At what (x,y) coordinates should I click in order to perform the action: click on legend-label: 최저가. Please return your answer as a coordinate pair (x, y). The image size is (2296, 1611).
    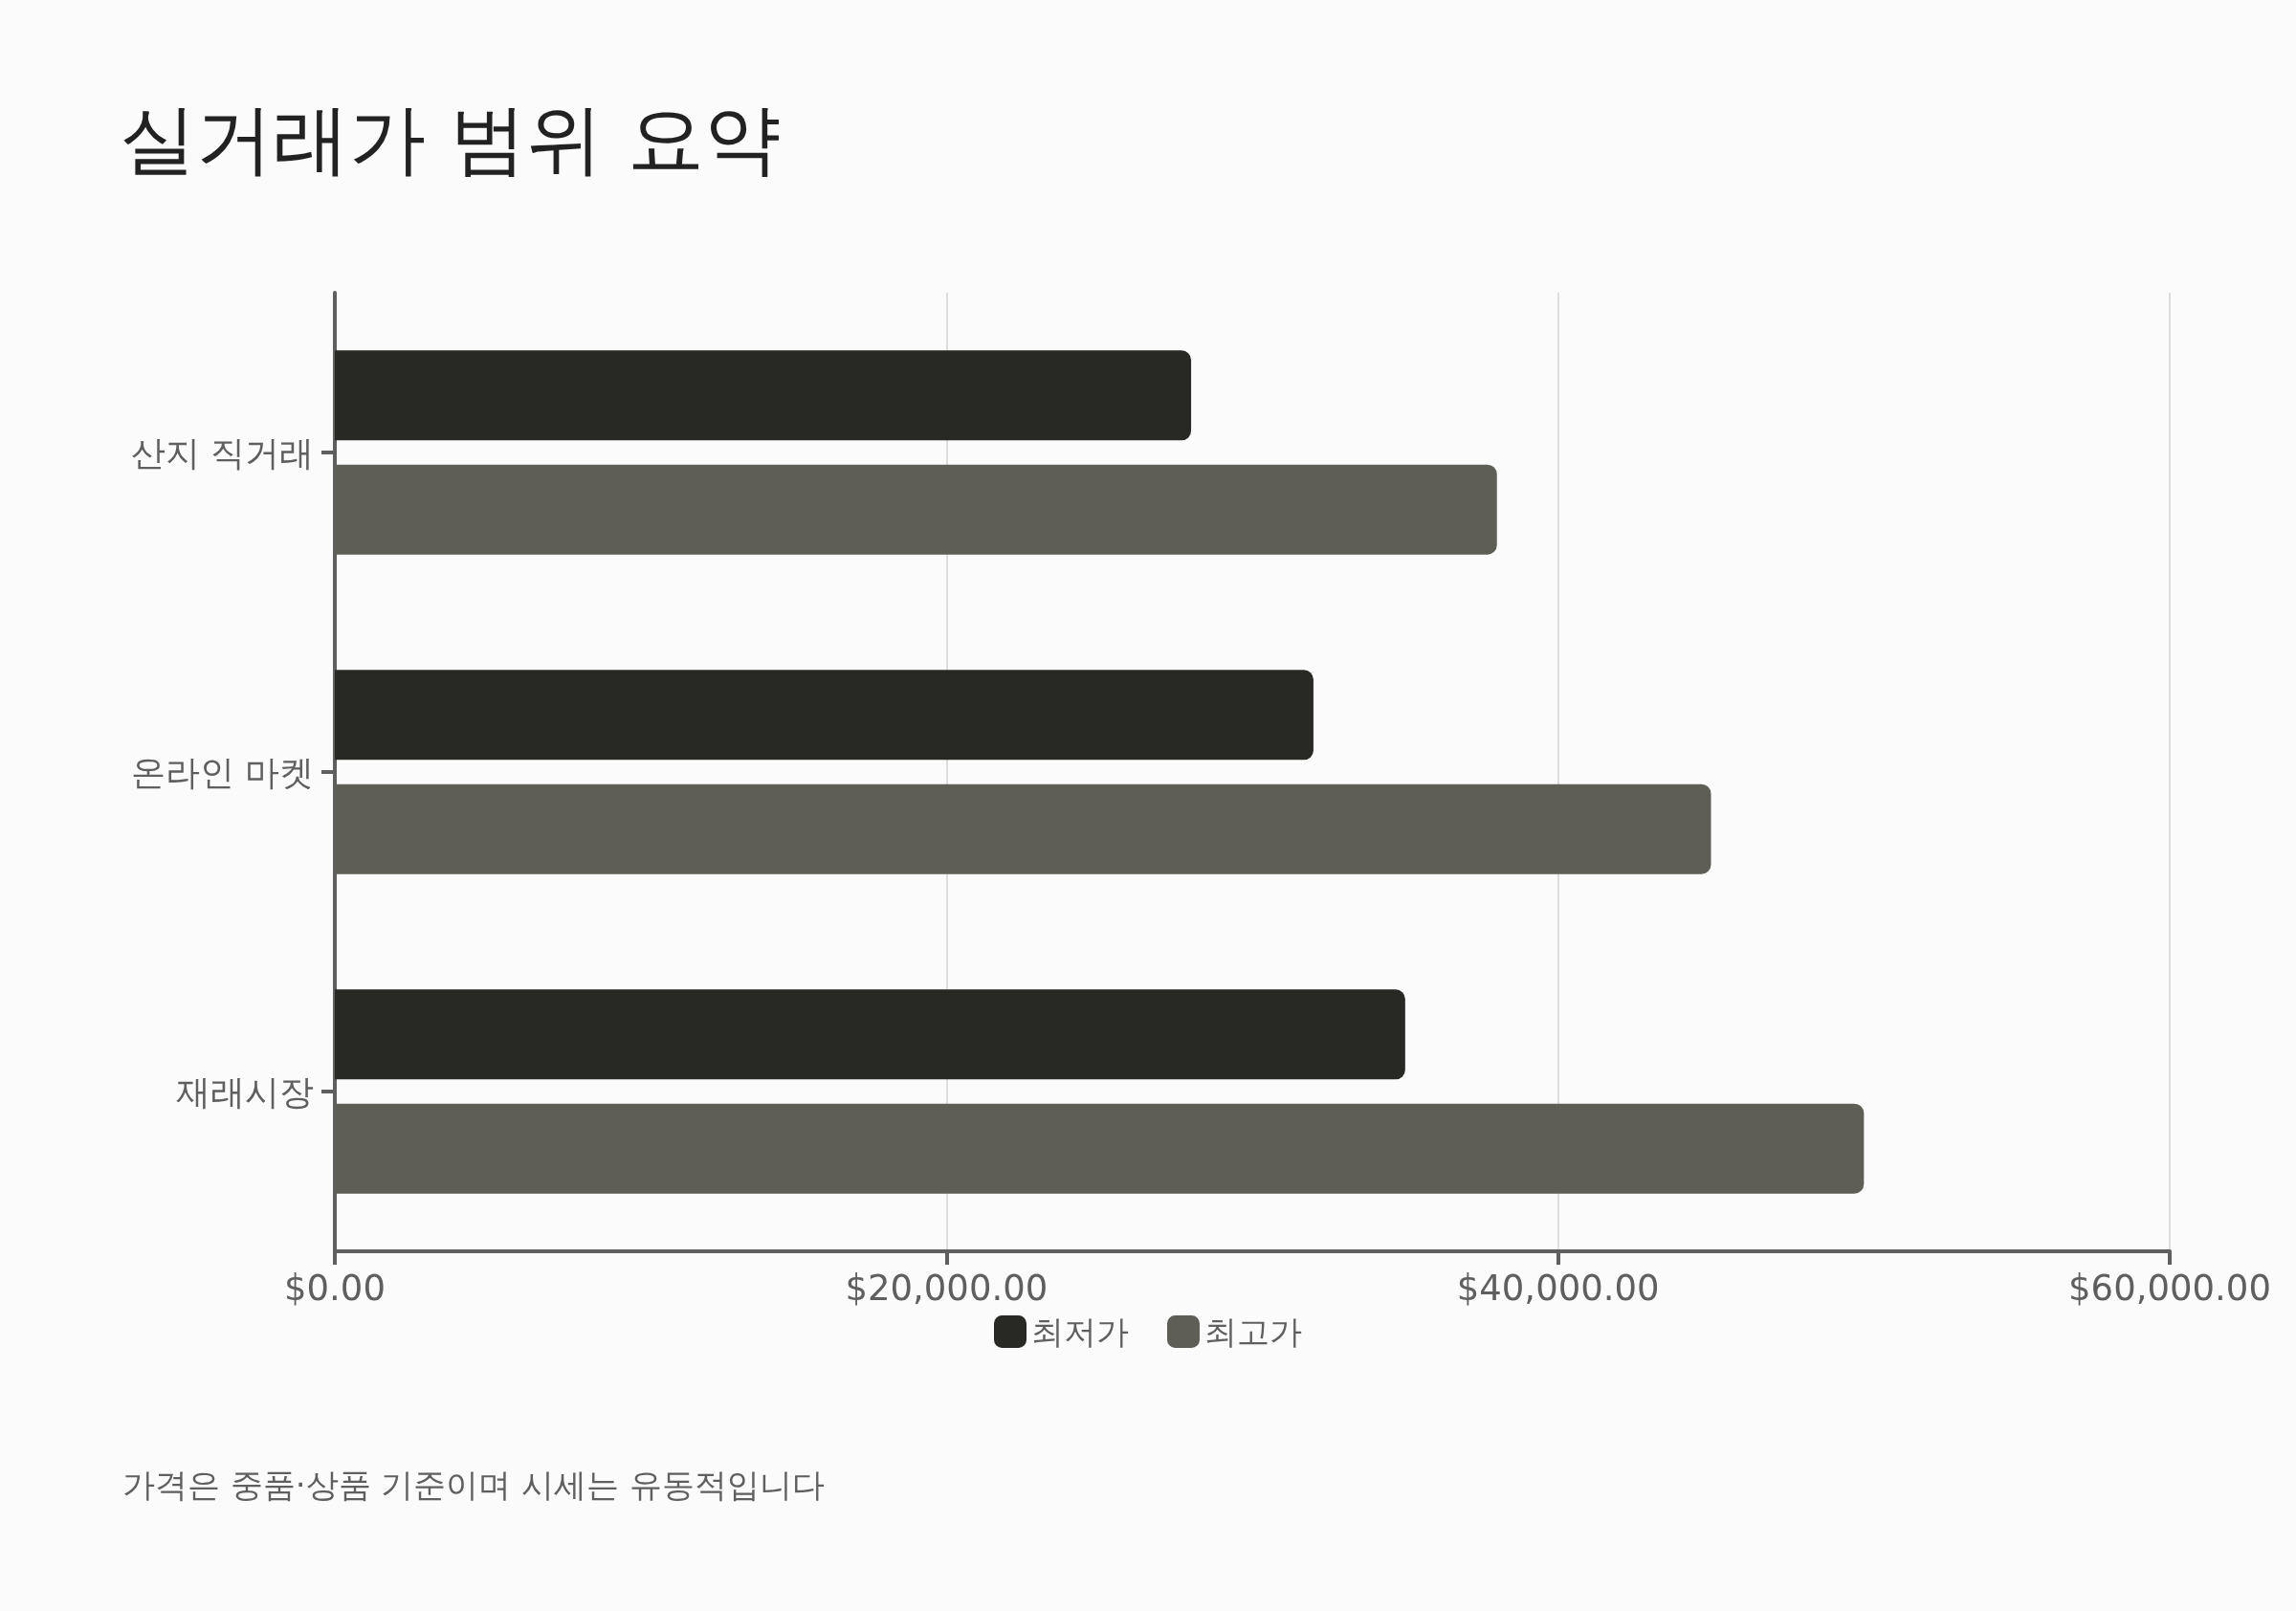
    Looking at the image, I should click on (1080, 1332).